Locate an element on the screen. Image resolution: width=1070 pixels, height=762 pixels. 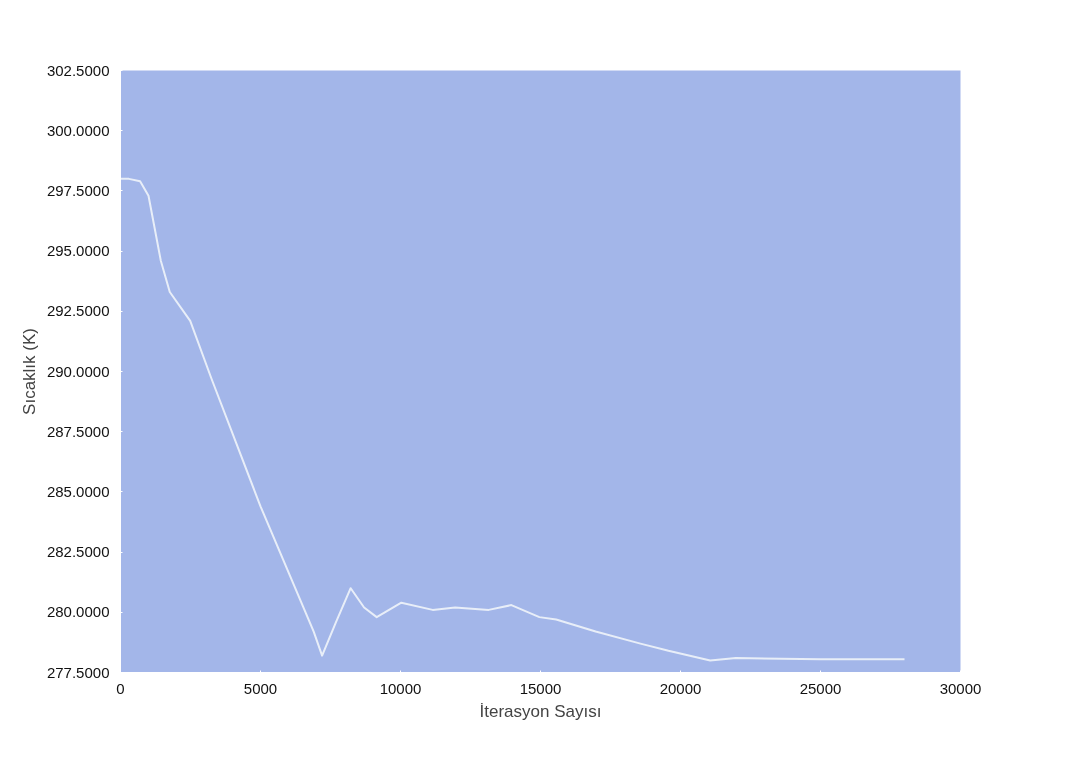
y-tick-label: 302.5000 is located at coordinates (78, 70).